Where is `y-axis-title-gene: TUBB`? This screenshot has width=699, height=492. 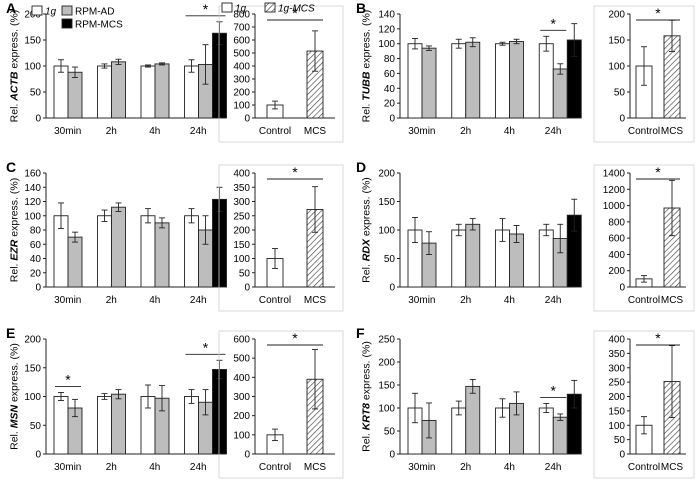
y-axis-title-gene: TUBB is located at coordinates (367, 86).